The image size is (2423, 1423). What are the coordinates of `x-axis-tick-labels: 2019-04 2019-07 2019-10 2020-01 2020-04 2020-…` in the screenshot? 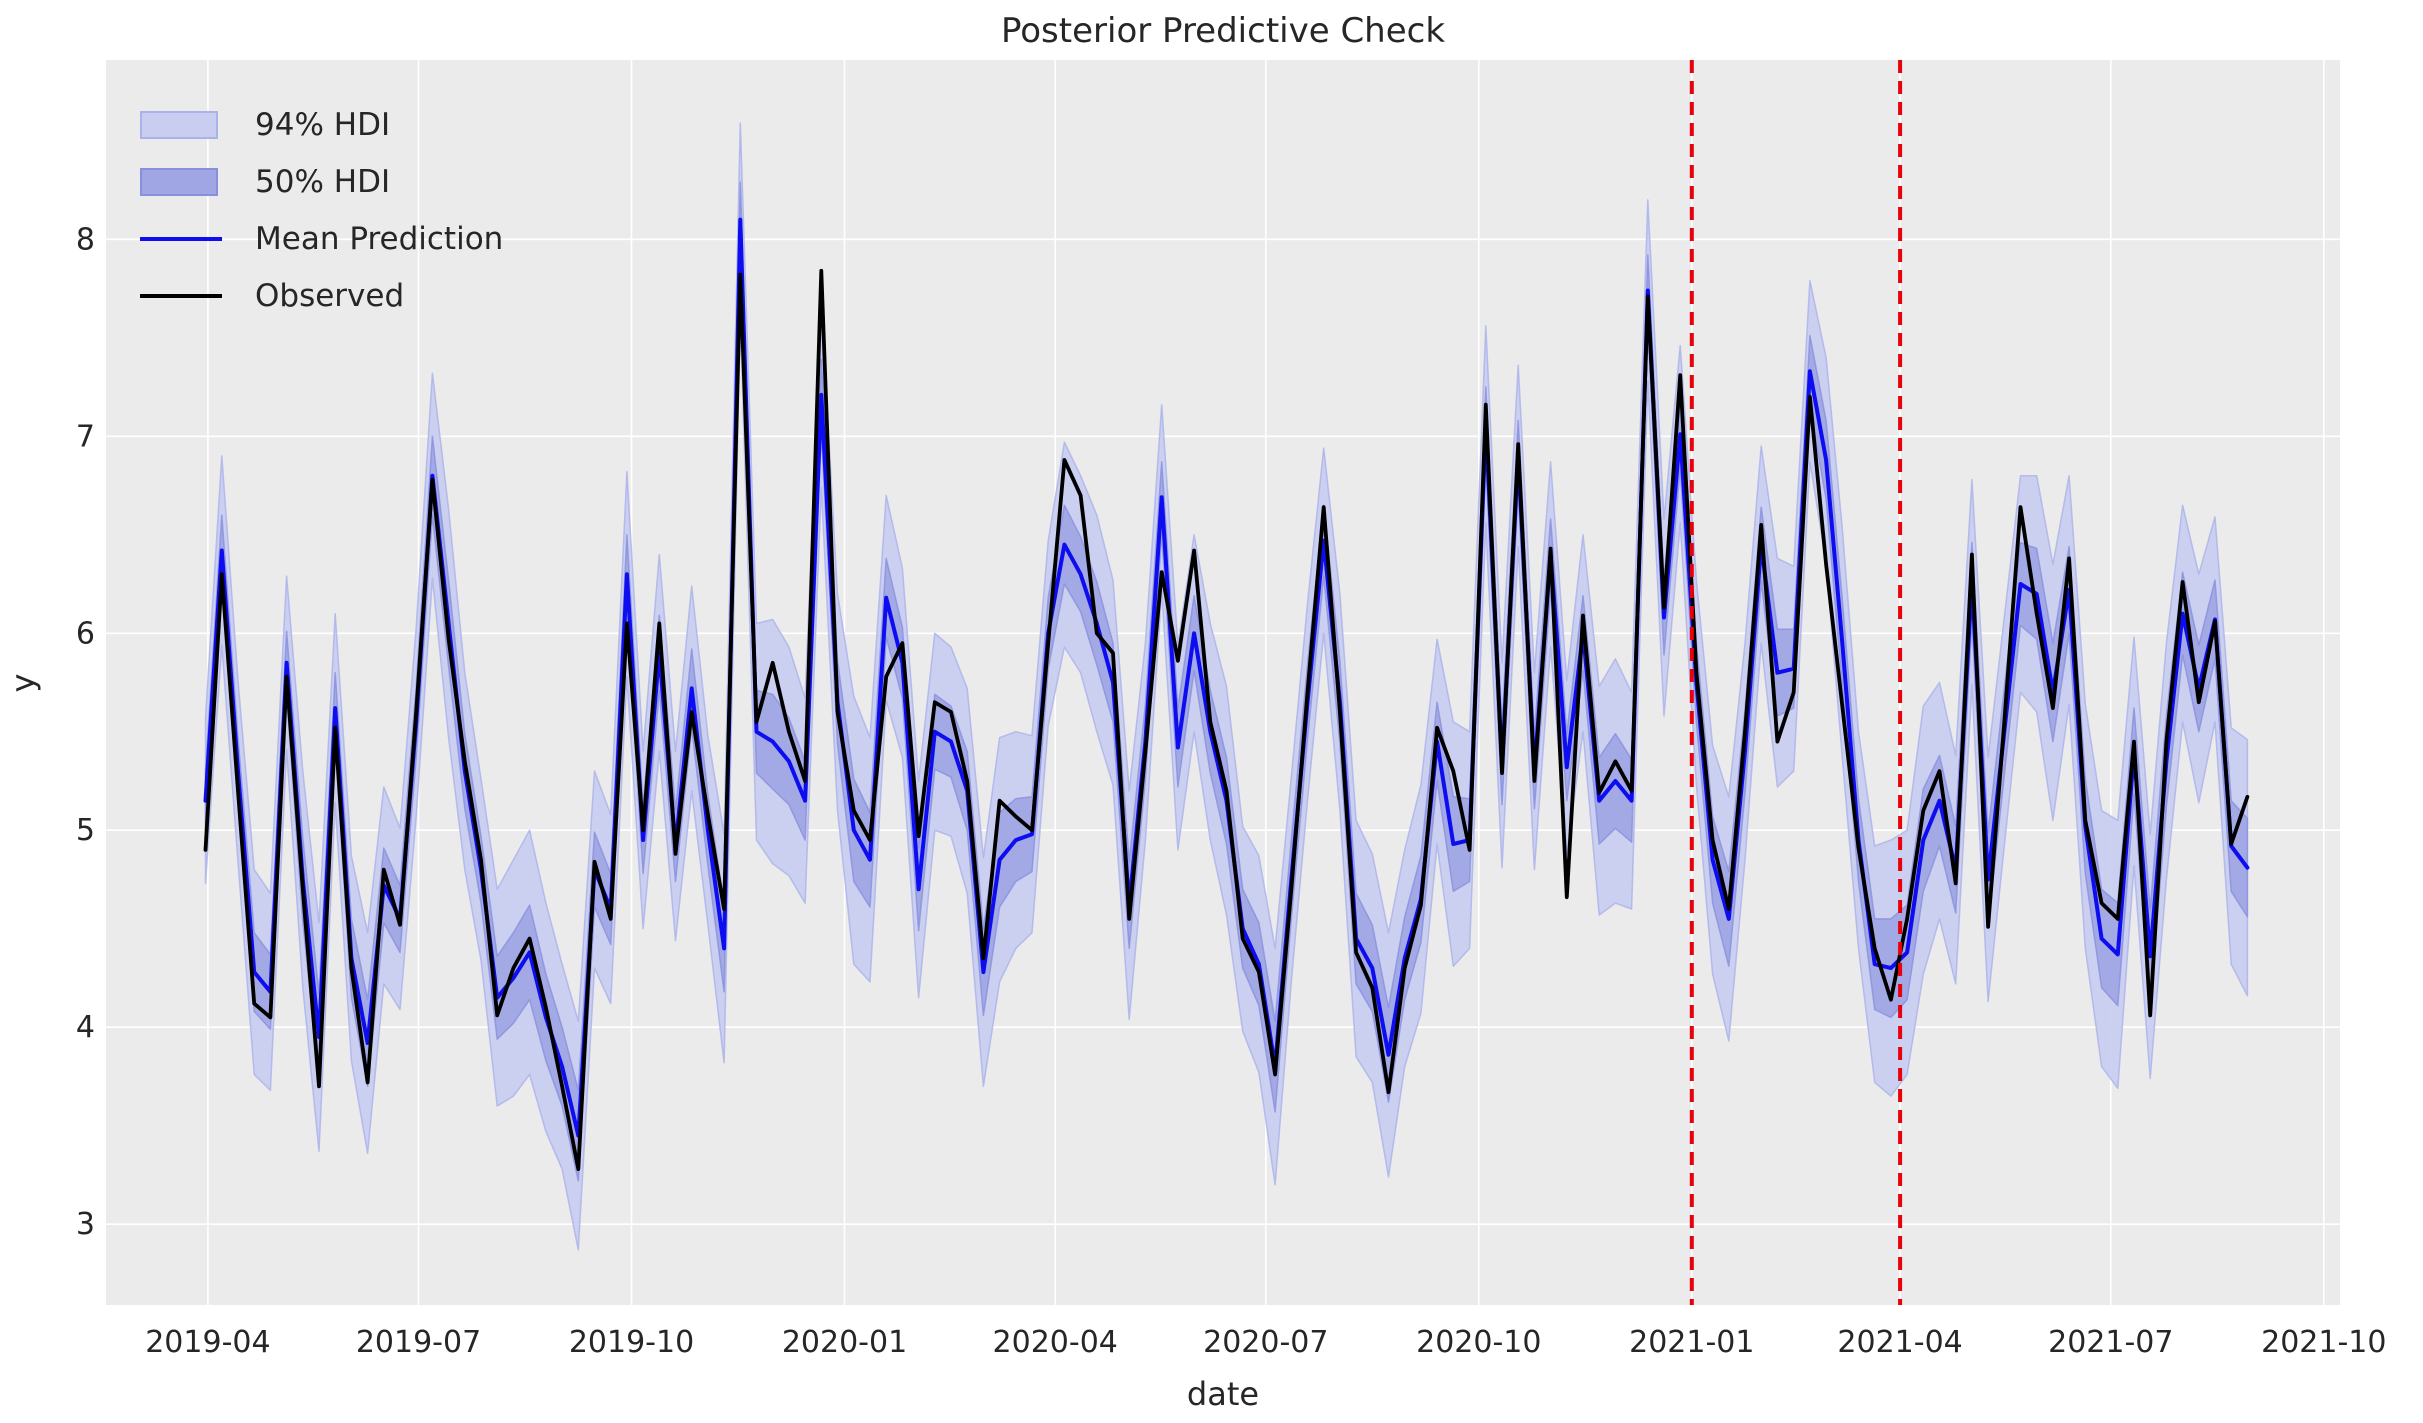 It's located at (1265, 1342).